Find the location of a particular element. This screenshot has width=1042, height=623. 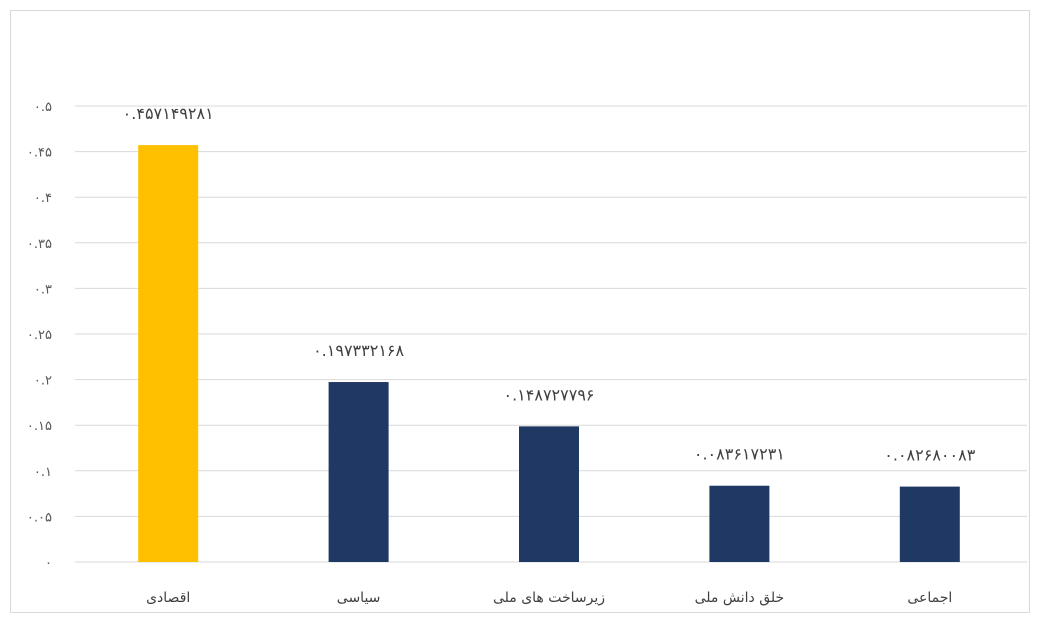

y-tick-label: ۰.۲۵ is located at coordinates (39, 335).